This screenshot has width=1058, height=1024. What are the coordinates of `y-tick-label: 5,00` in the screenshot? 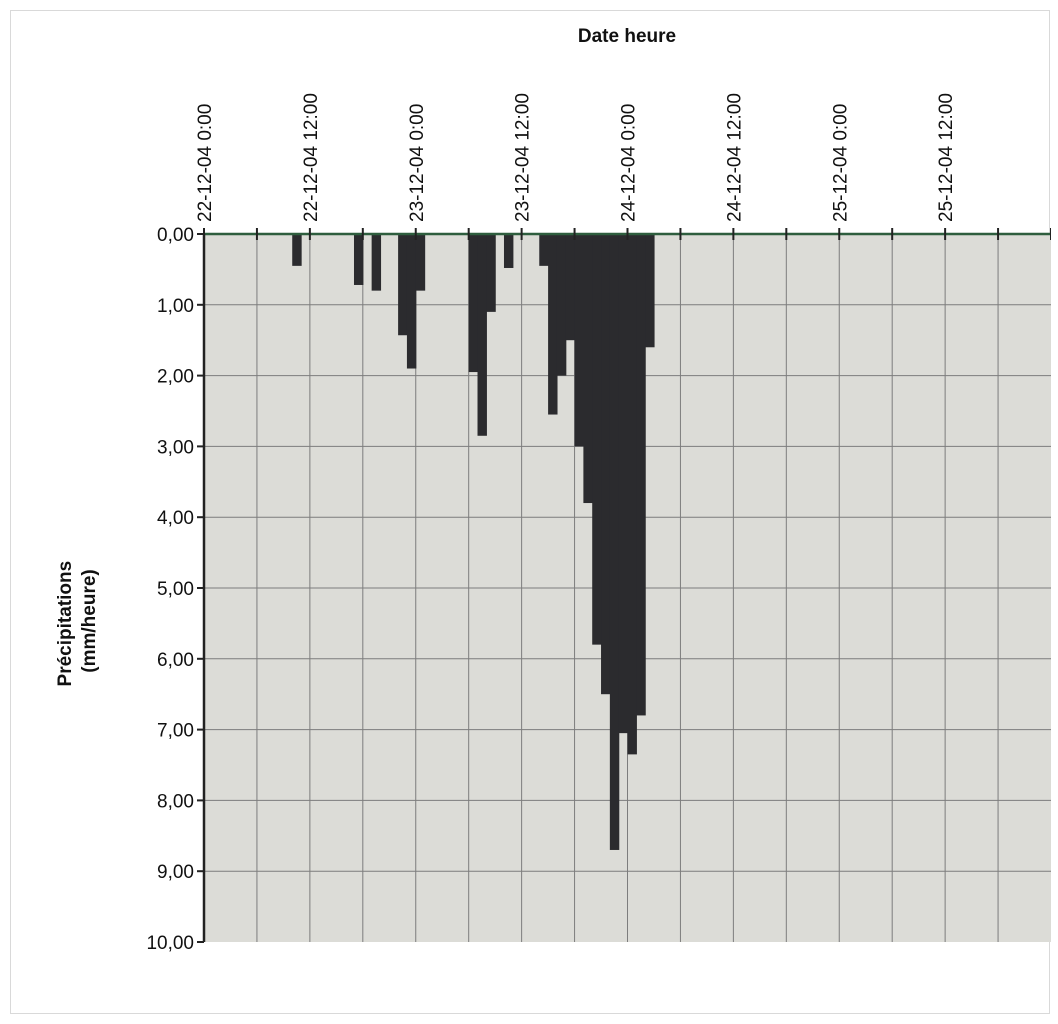 It's located at (175, 589).